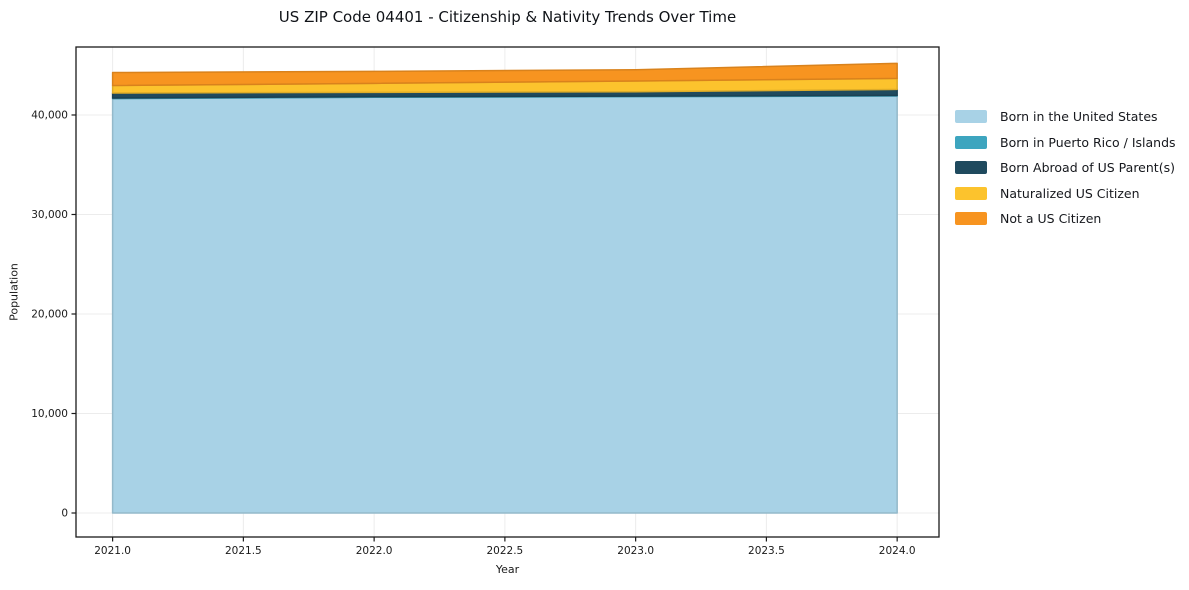 The width and height of the screenshot is (1189, 590). What do you see at coordinates (1079, 117) in the screenshot?
I see `legend-label-born-us: Born in the United States` at bounding box center [1079, 117].